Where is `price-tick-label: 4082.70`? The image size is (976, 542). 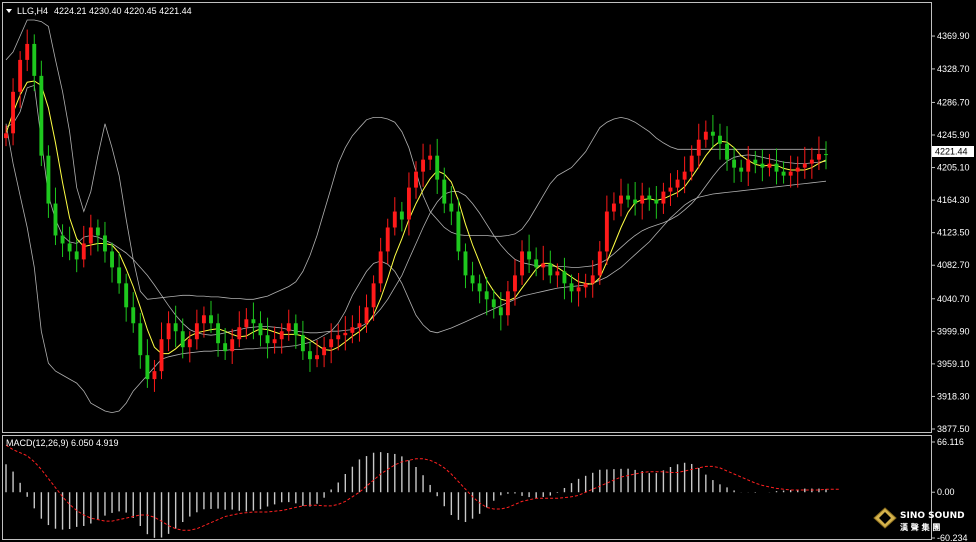 price-tick-label: 4082.70 is located at coordinates (953, 265).